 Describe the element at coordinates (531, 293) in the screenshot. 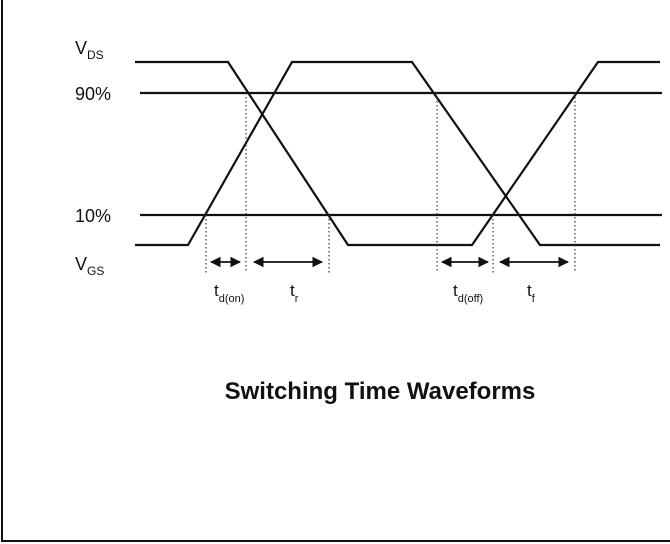

I see `tf-label: tf` at that location.